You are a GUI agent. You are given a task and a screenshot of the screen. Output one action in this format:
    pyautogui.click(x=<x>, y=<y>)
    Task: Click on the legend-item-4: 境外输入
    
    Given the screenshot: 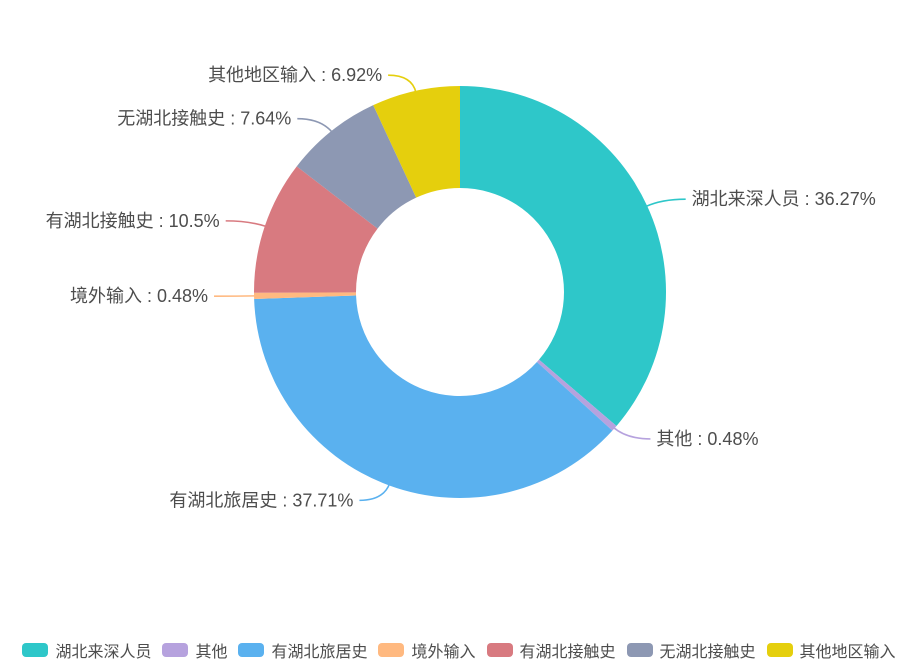 What is the action you would take?
    pyautogui.click(x=427, y=650)
    